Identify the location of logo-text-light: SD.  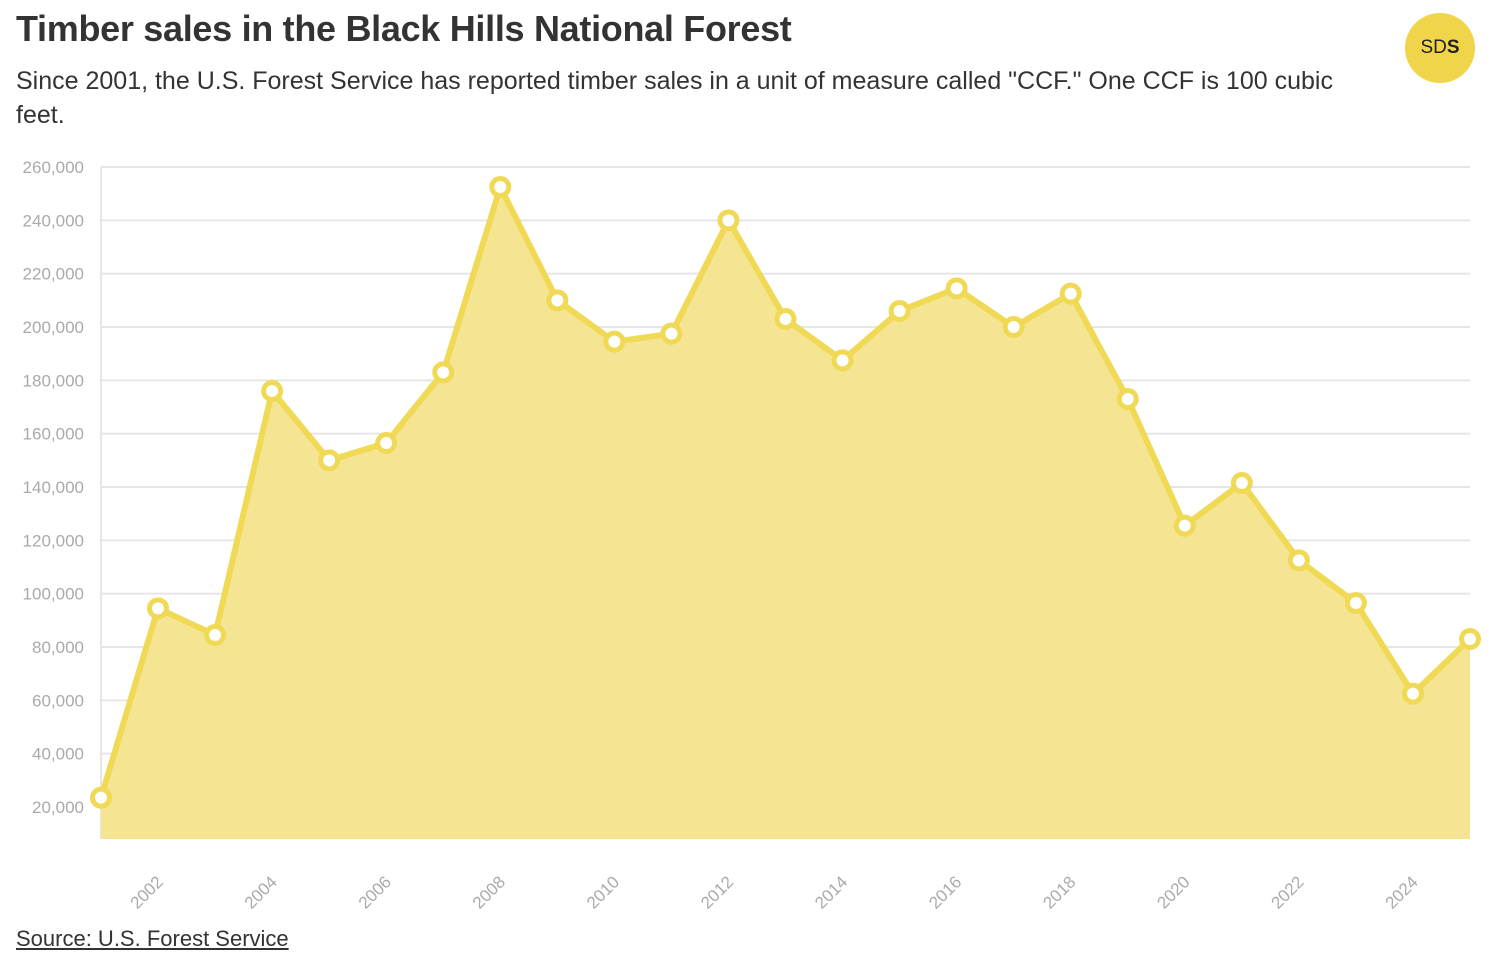
(1433, 47).